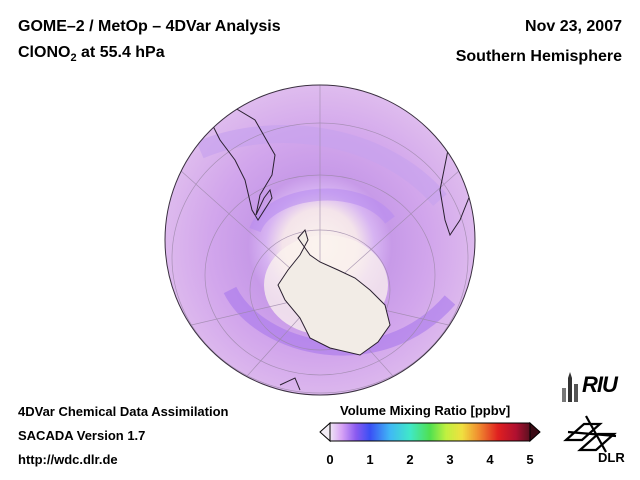  I want to click on riu-logo-icon, so click(570, 387).